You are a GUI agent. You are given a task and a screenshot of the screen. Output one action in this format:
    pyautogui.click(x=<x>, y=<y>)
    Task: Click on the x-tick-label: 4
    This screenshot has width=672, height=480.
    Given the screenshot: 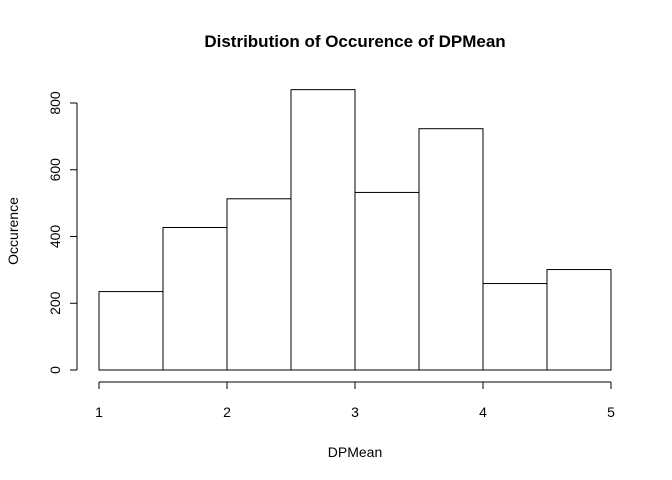 What is the action you would take?
    pyautogui.click(x=483, y=412)
    